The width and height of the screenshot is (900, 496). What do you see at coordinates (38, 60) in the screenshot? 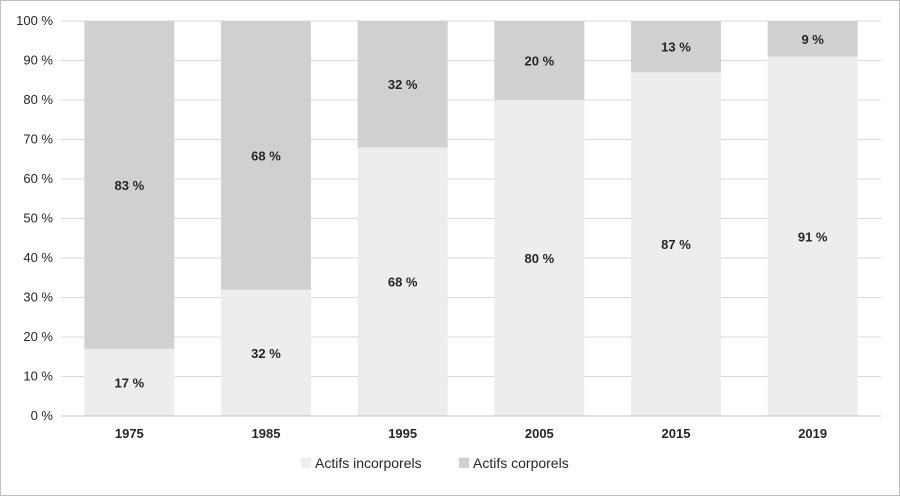
I see `y-tick-label: 90 %` at bounding box center [38, 60].